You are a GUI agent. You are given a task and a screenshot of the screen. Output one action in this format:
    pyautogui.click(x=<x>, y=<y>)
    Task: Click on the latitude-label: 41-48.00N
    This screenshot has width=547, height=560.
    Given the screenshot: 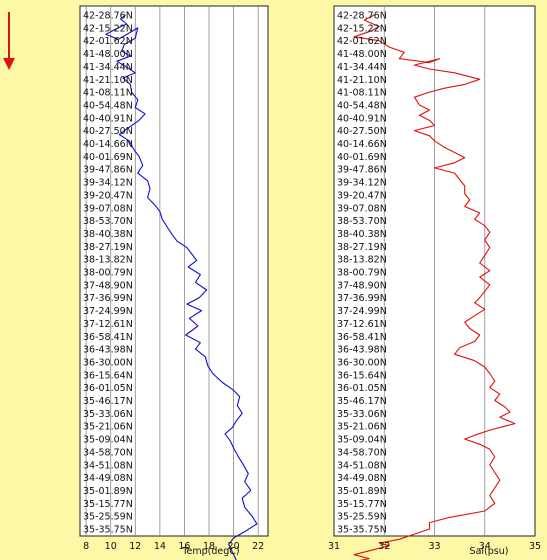 What is the action you would take?
    pyautogui.click(x=108, y=54)
    